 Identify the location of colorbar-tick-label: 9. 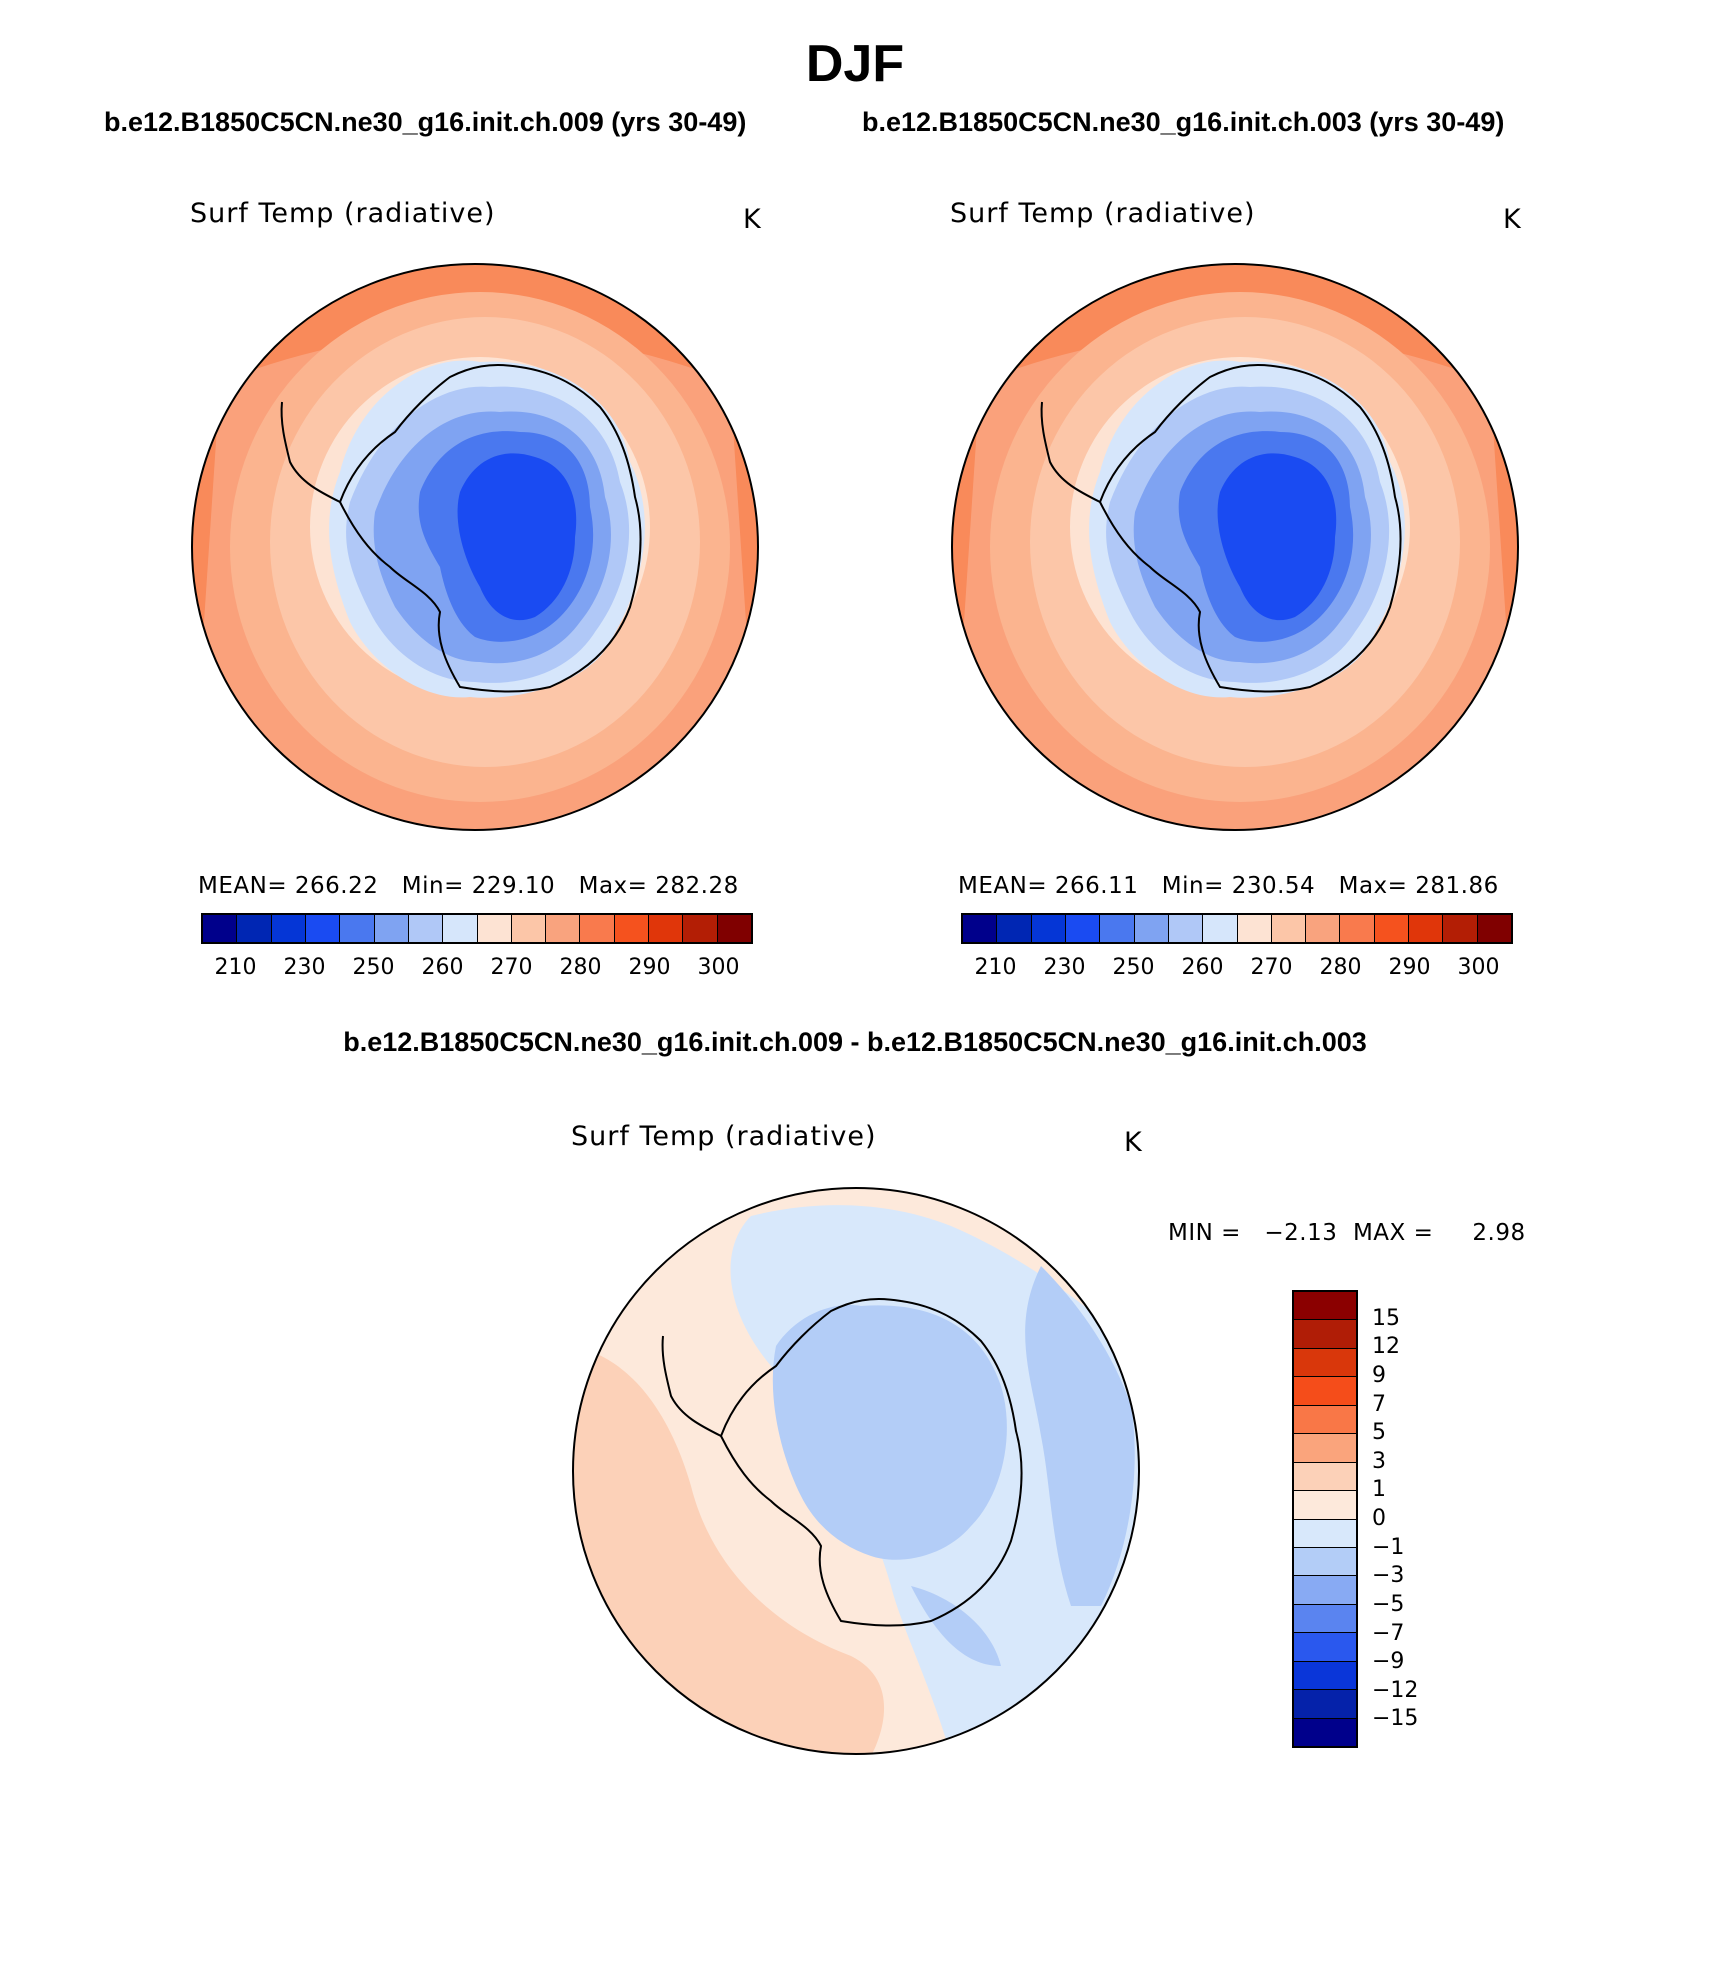
(1379, 1375).